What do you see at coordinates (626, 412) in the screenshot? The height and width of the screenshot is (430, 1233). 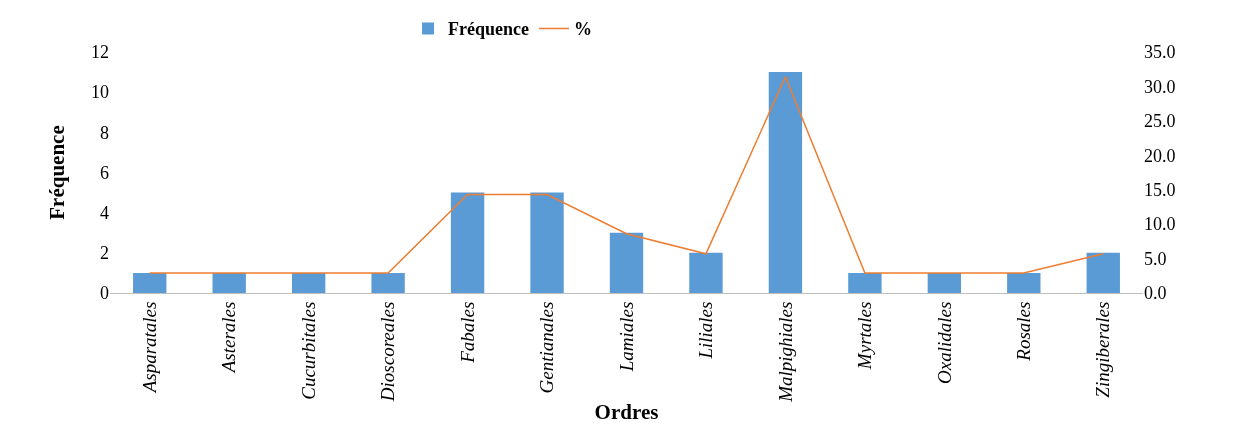 I see `x-axis-title: Ordres` at bounding box center [626, 412].